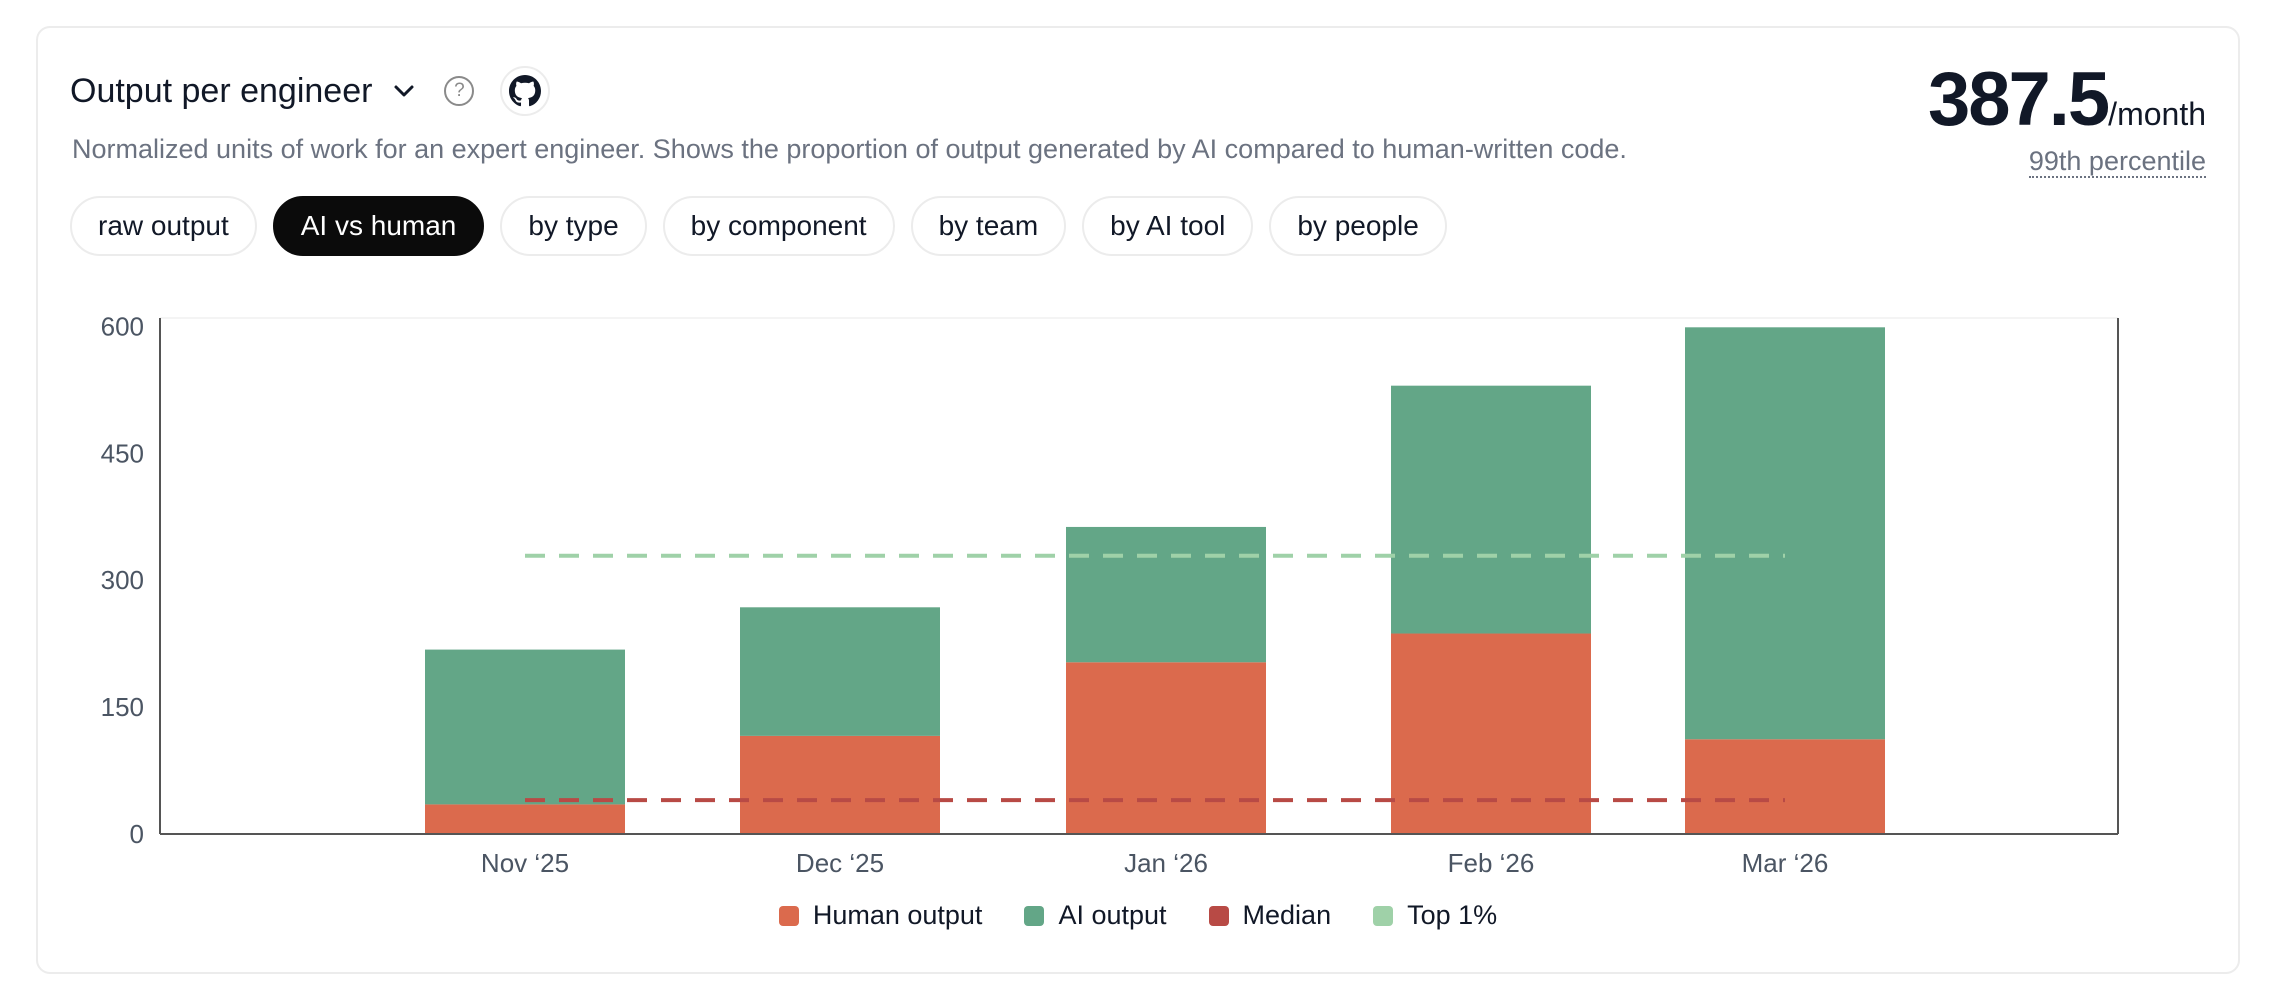  What do you see at coordinates (1491, 863) in the screenshot?
I see `x-tick-label: Feb ‘26` at bounding box center [1491, 863].